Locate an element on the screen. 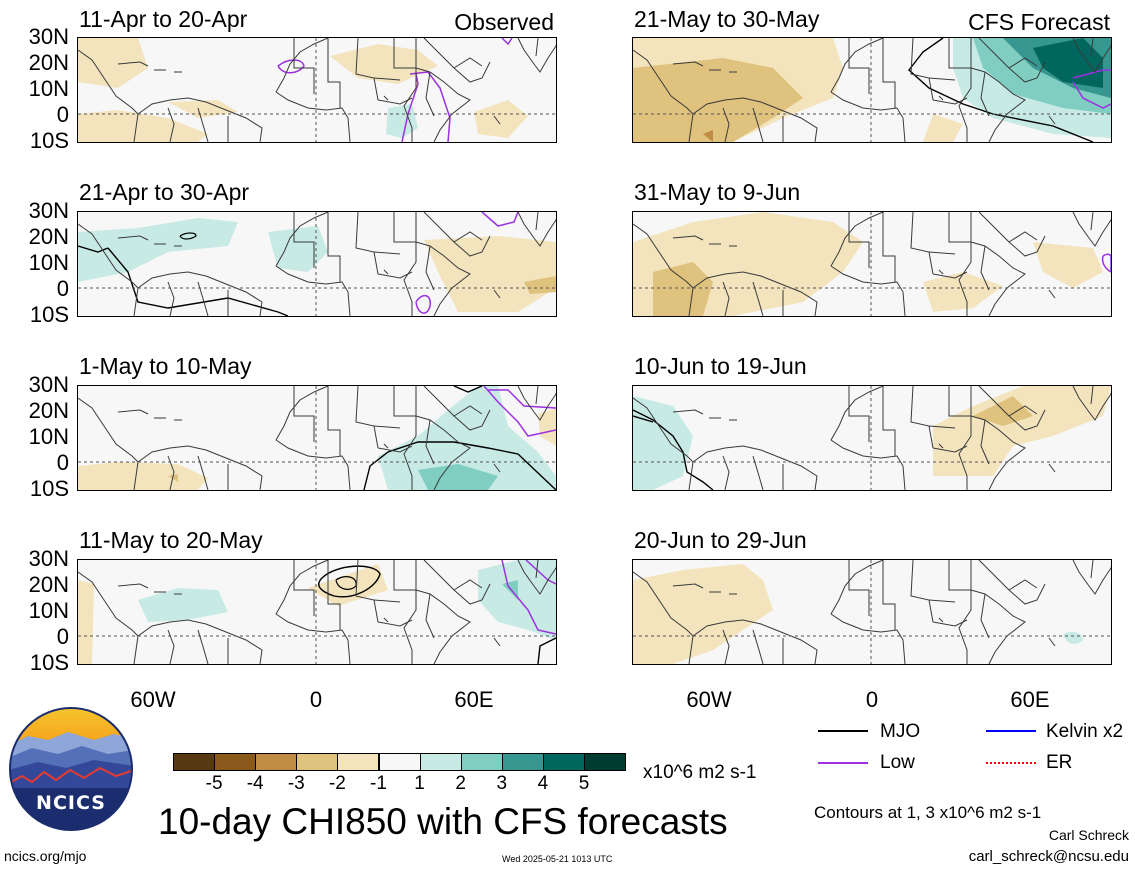  colorbar-tick-label: -4 is located at coordinates (255, 783).